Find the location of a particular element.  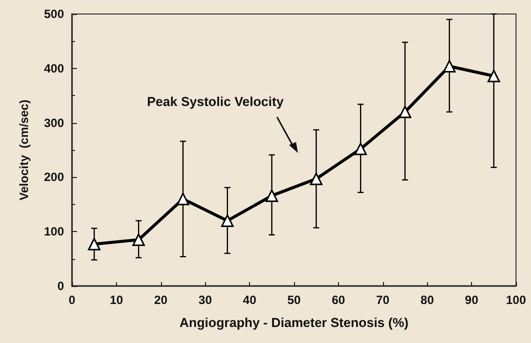

x-tick-label: 60 is located at coordinates (339, 300).